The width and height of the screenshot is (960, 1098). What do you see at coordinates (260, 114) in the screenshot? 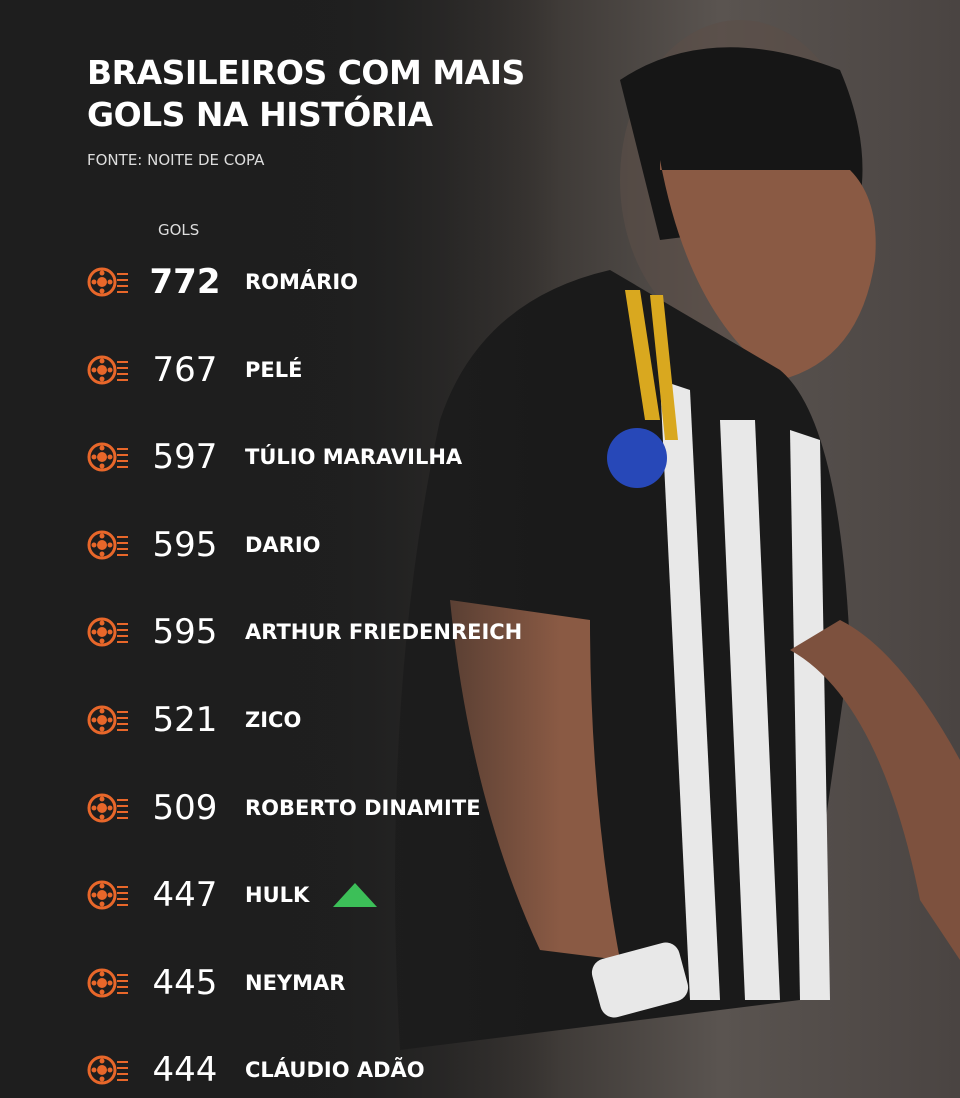
I see `title-line-2: GOLS NA HISTÓRIA` at bounding box center [260, 114].